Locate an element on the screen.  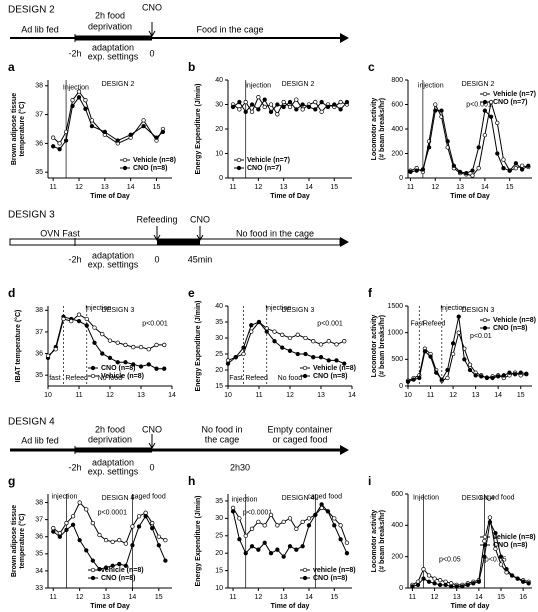
y-tick-label: 37 is located at coordinates (39, 519).